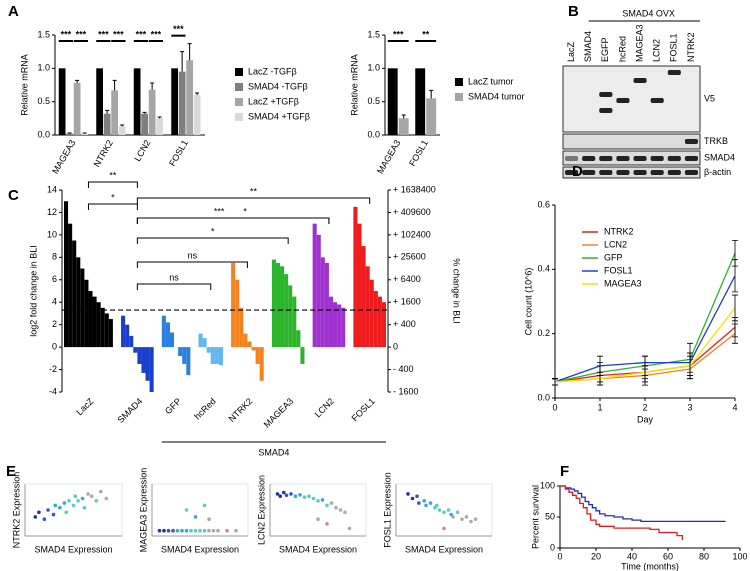  I want to click on x-tick-label: MAGEA3, so click(63, 156).